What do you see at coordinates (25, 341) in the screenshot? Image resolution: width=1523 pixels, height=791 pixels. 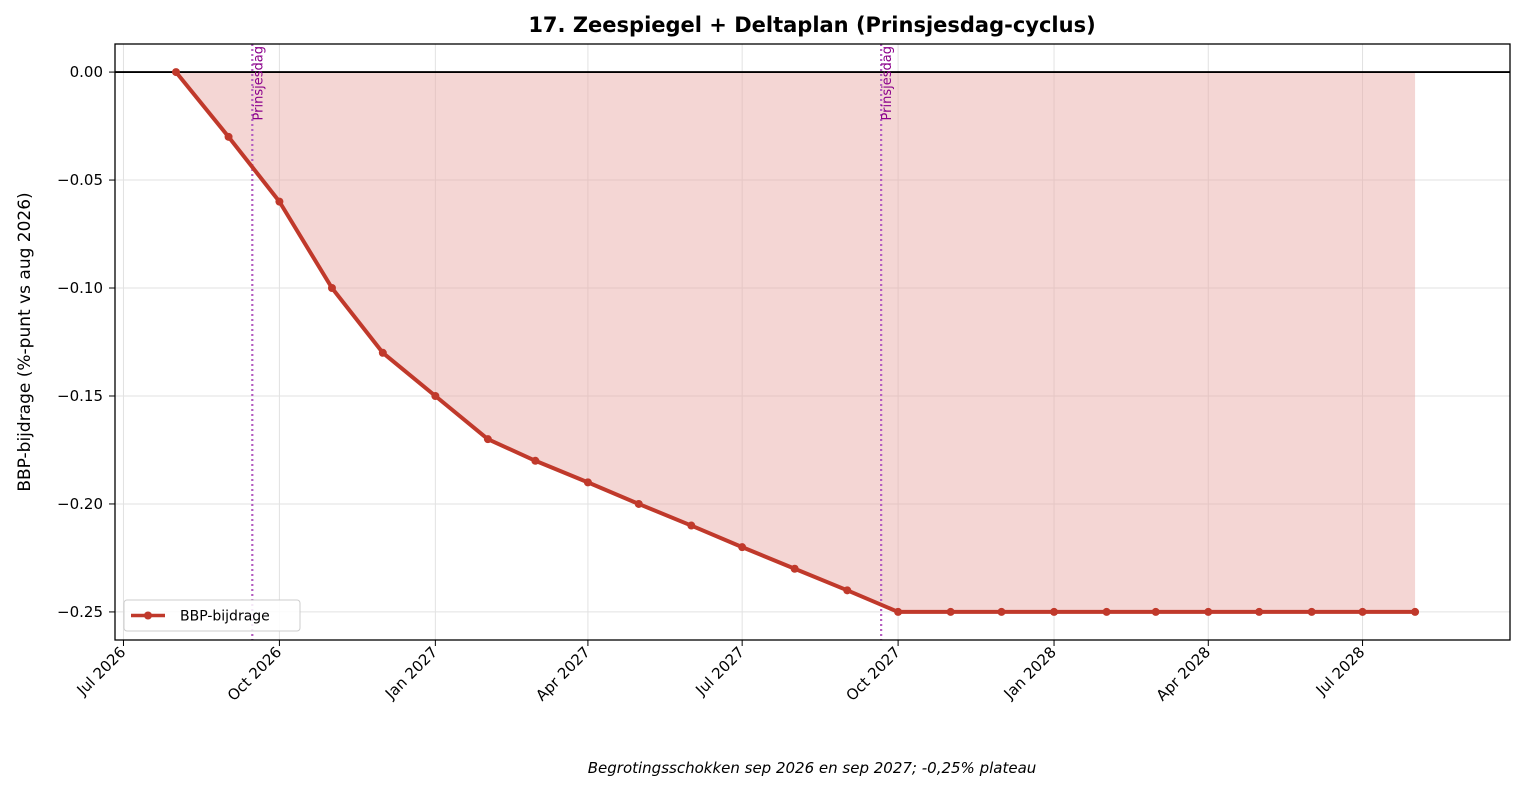 I see `y-axis-label: BBP-bijdrage (%-punt vs aug 2026)` at bounding box center [25, 341].